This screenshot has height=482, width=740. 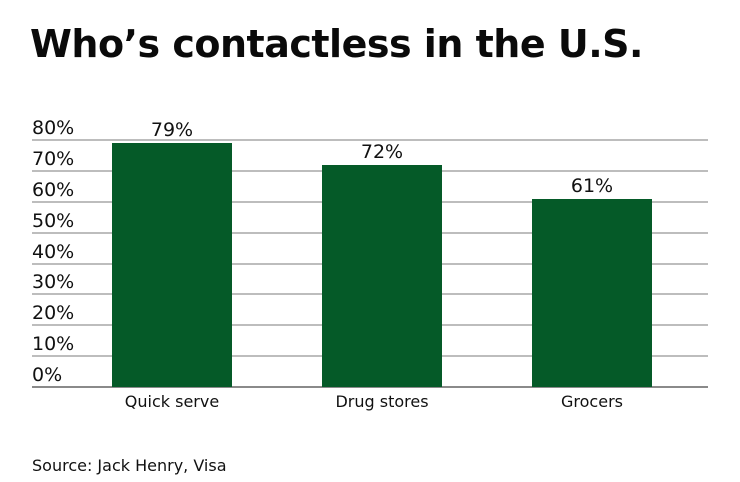 What do you see at coordinates (592, 401) in the screenshot?
I see `x-axis-category-label: Grocers` at bounding box center [592, 401].